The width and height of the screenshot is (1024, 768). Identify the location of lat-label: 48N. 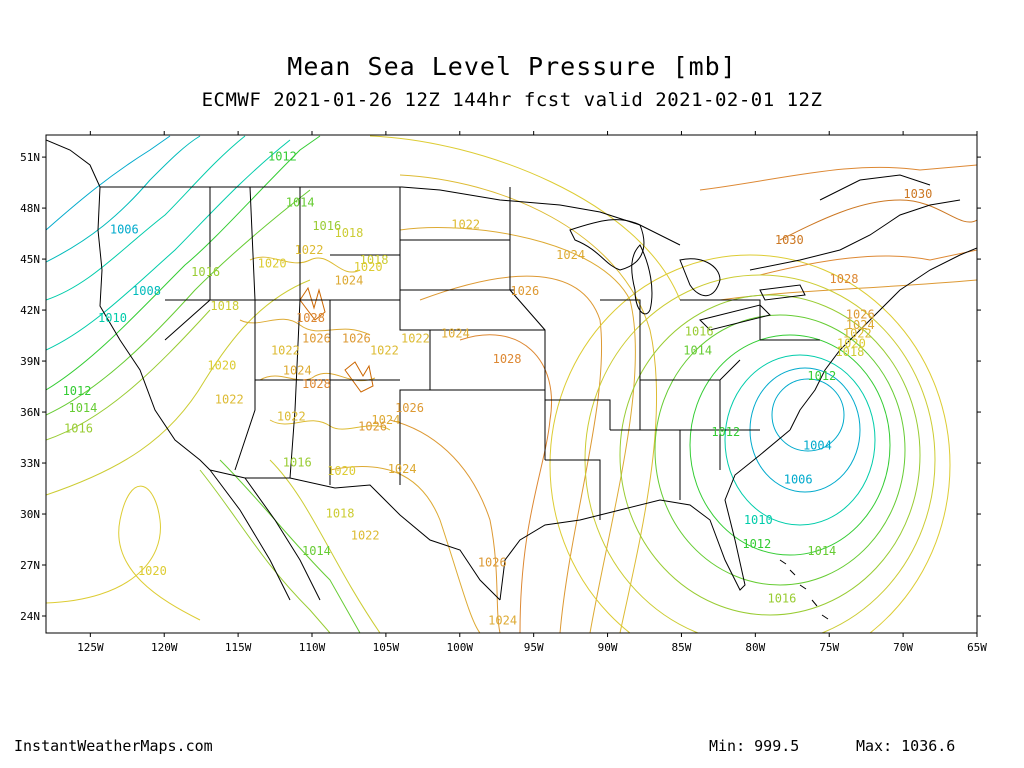
(30, 208).